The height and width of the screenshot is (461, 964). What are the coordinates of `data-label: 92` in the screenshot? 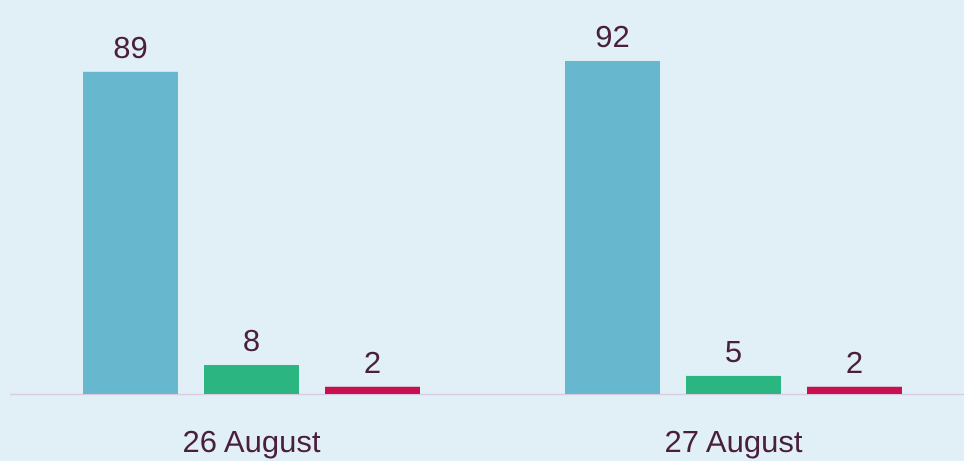 It's located at (612, 36).